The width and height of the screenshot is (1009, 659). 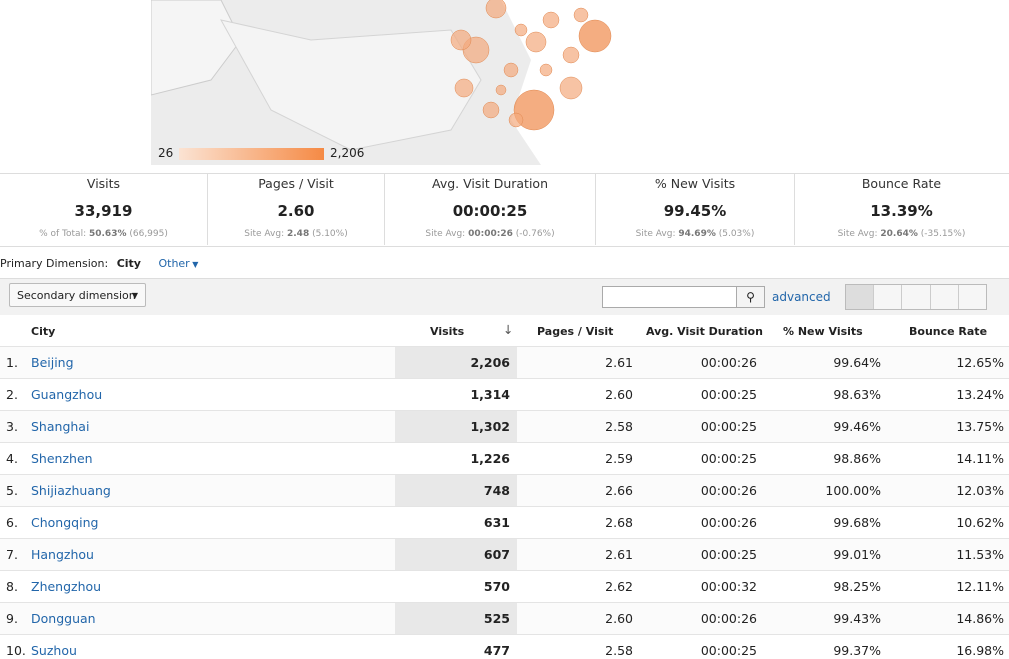 I want to click on city-link: Chongqing, so click(x=65, y=522).